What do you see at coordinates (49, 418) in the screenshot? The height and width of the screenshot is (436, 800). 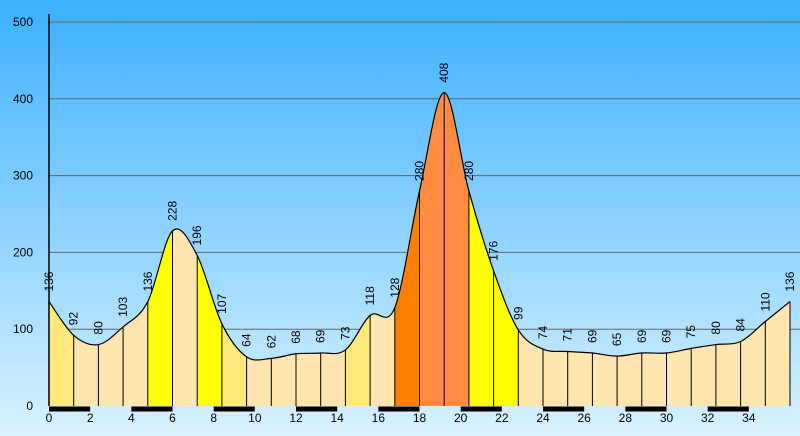 I see `x-tick-label-0: 0` at bounding box center [49, 418].